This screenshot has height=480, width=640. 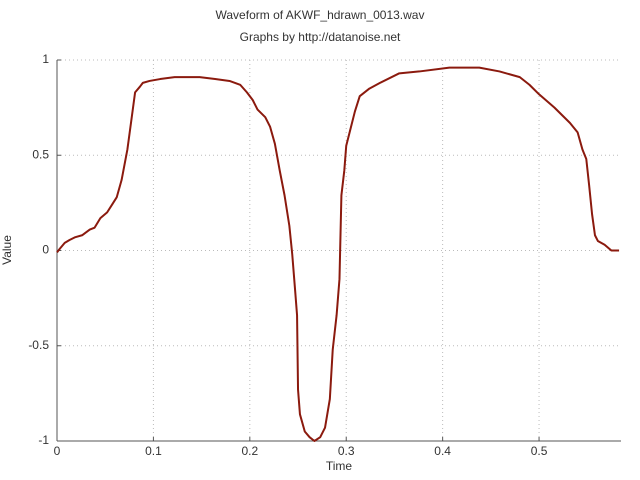 I want to click on x-tick-label: 0, so click(x=57, y=451).